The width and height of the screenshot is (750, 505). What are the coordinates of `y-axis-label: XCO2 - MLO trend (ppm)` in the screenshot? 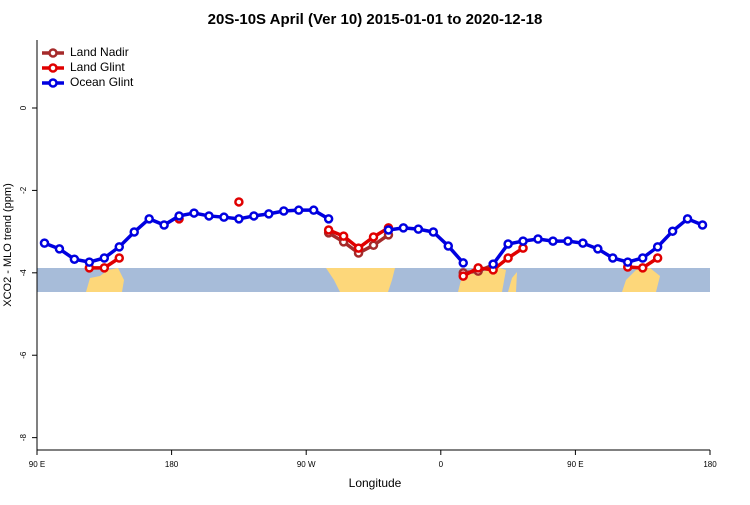 It's located at (8, 244).